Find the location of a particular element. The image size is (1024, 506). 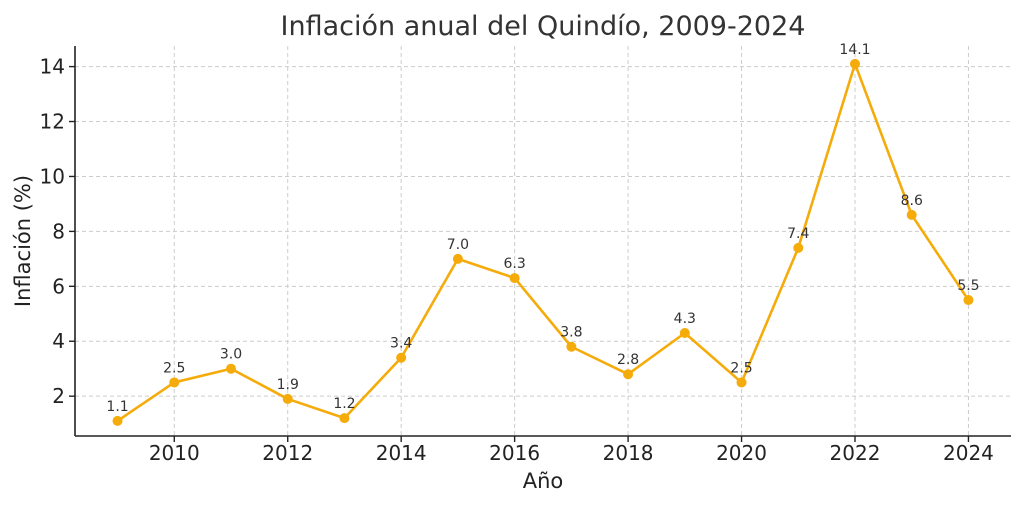

x-tick-label: 2020 is located at coordinates (741, 453).